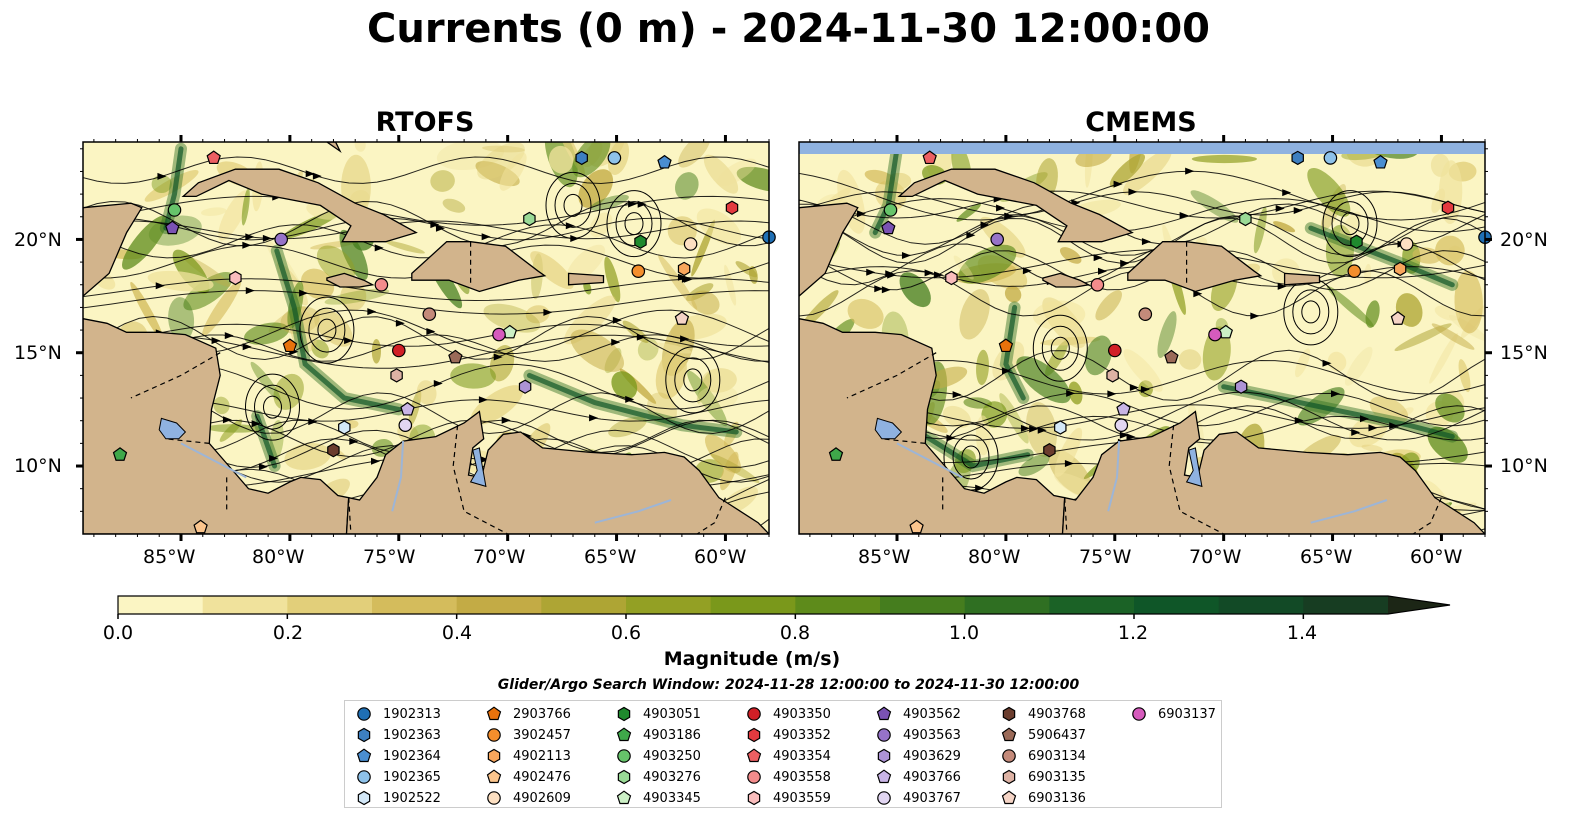 The height and width of the screenshot is (827, 1577). I want to click on lon-label: 60°W, so click(720, 557).